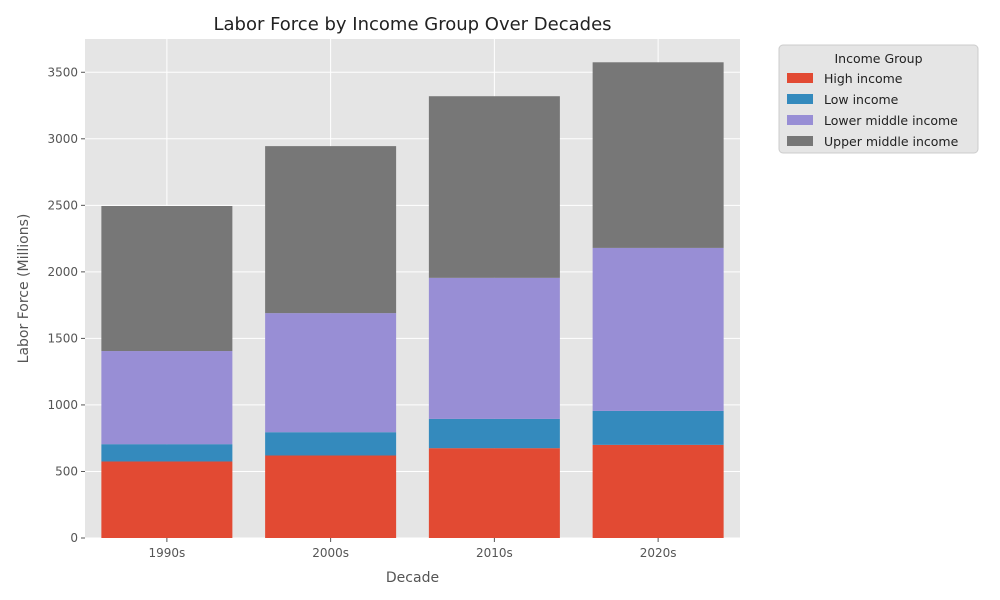  Describe the element at coordinates (494, 187) in the screenshot. I see `bar-upper-middle-income-2010s` at that location.